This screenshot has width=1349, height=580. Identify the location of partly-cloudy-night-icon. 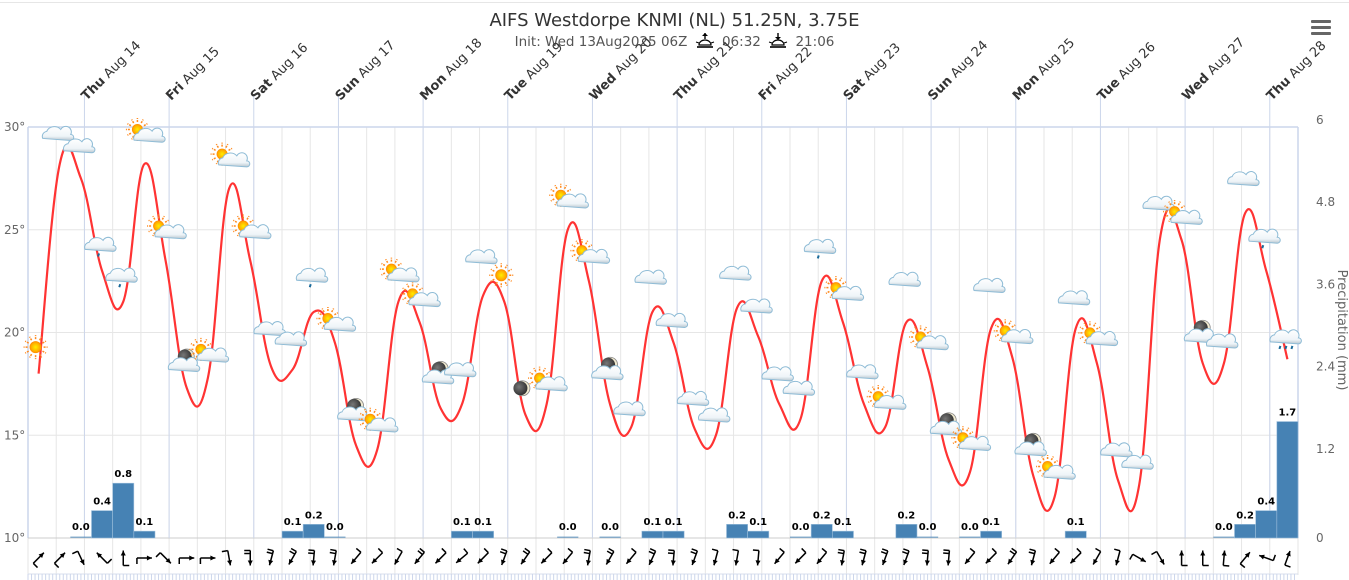
(184, 360).